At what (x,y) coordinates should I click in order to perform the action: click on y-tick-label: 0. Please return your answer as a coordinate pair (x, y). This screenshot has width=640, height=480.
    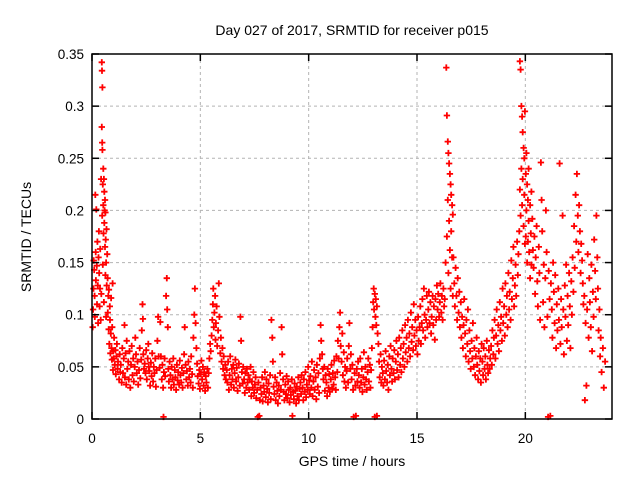
    Looking at the image, I should click on (80, 419).